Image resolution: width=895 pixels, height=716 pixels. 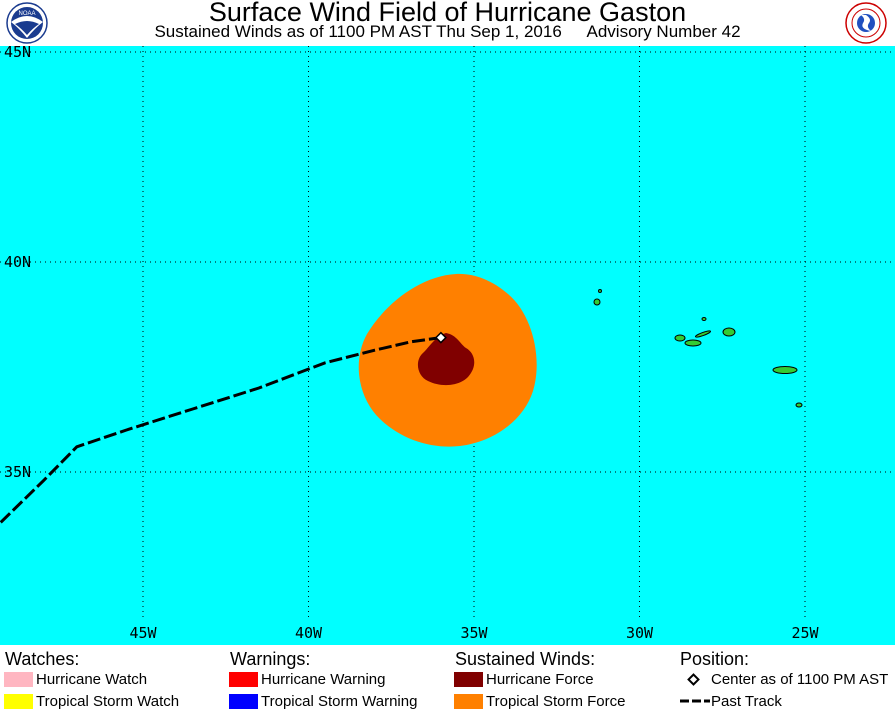 What do you see at coordinates (323, 679) in the screenshot?
I see `hurricane-warning-label: Hurricane Warning` at bounding box center [323, 679].